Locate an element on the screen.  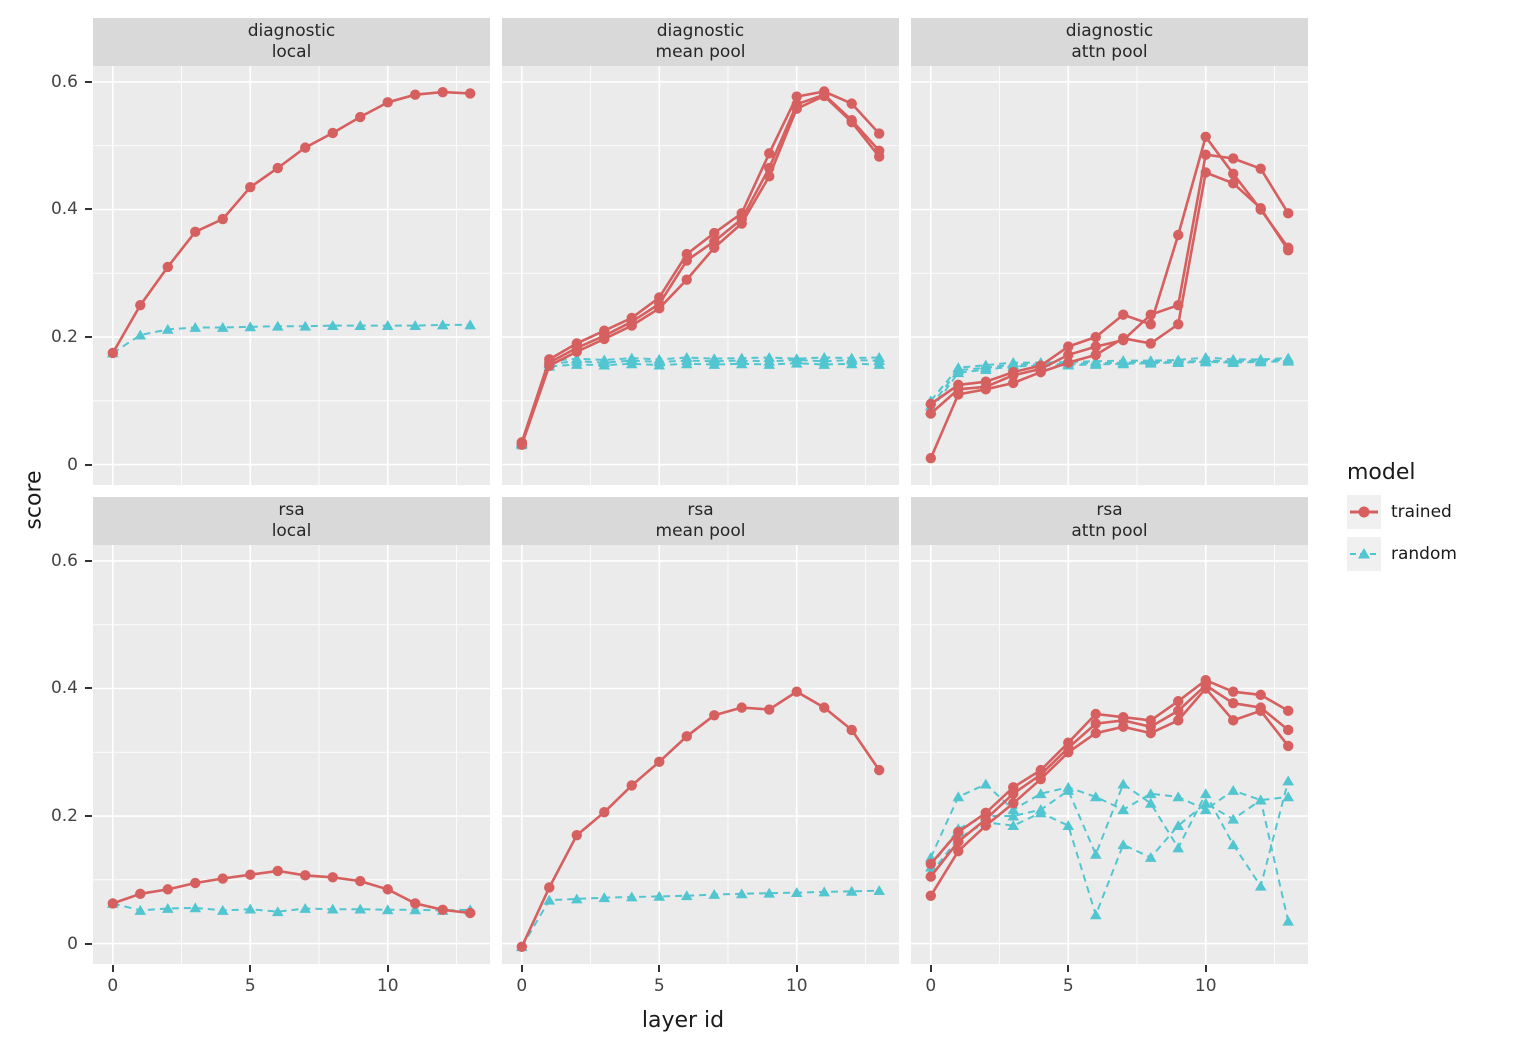
facet-strip: diagnostic attn pool is located at coordinates (1109, 42).